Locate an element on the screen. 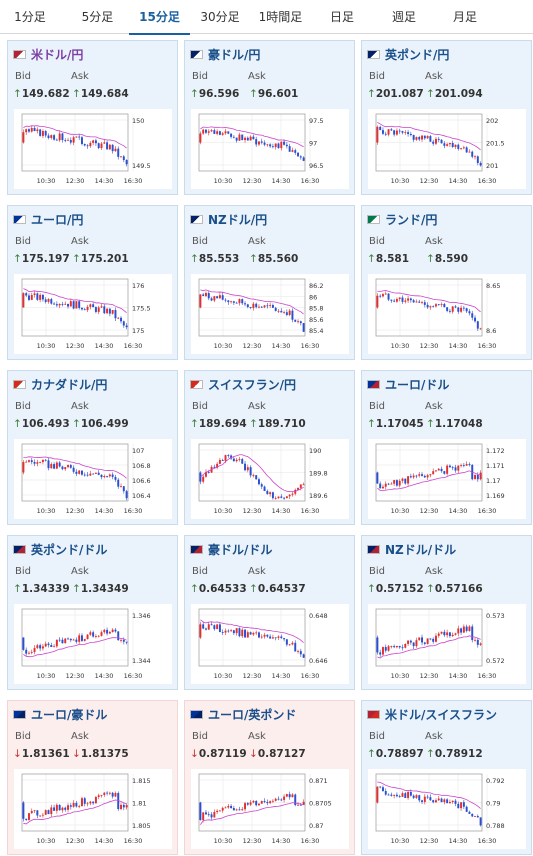 Image resolution: width=533 pixels, height=856 pixels. candlestick-chart: 107 106.8 106.6 106.4 10:30 12:30 14:30 16:30 is located at coordinates (93, 479).